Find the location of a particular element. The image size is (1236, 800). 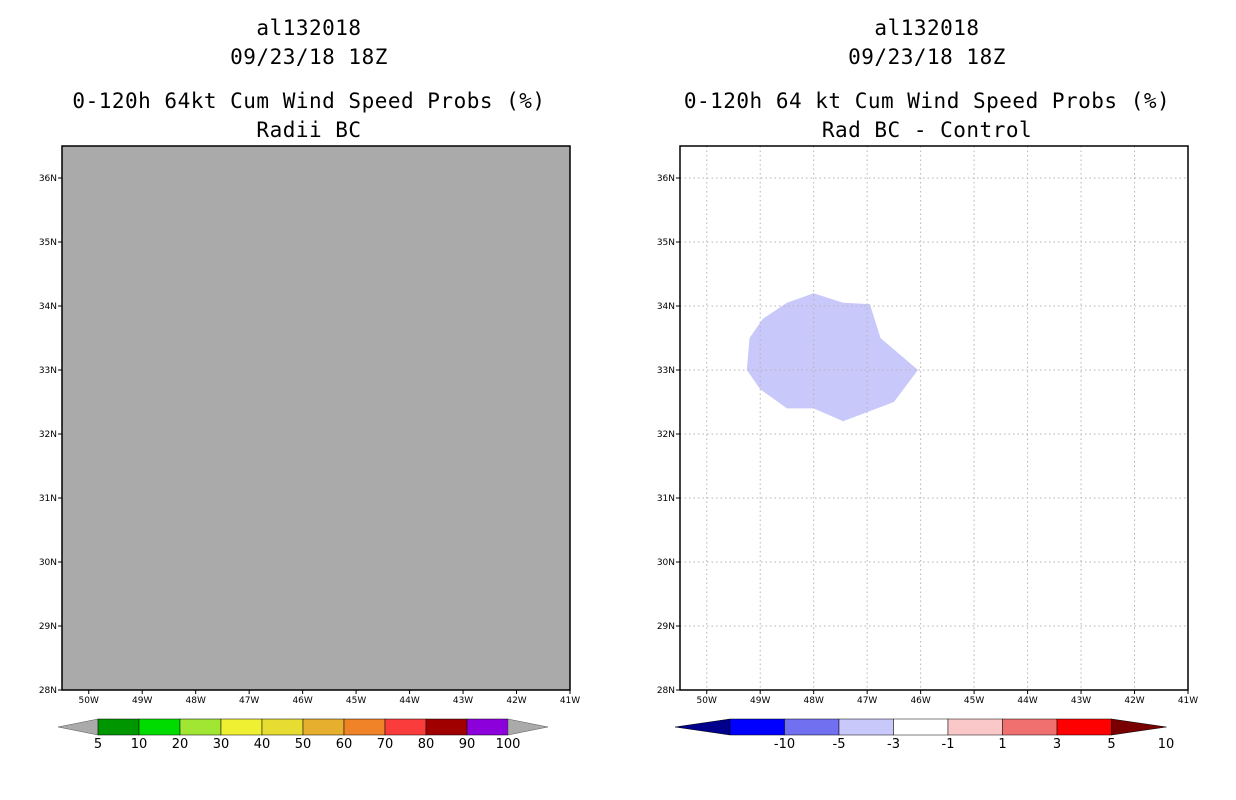

right-title-2: 09/23/18 18Z is located at coordinates (927, 57).